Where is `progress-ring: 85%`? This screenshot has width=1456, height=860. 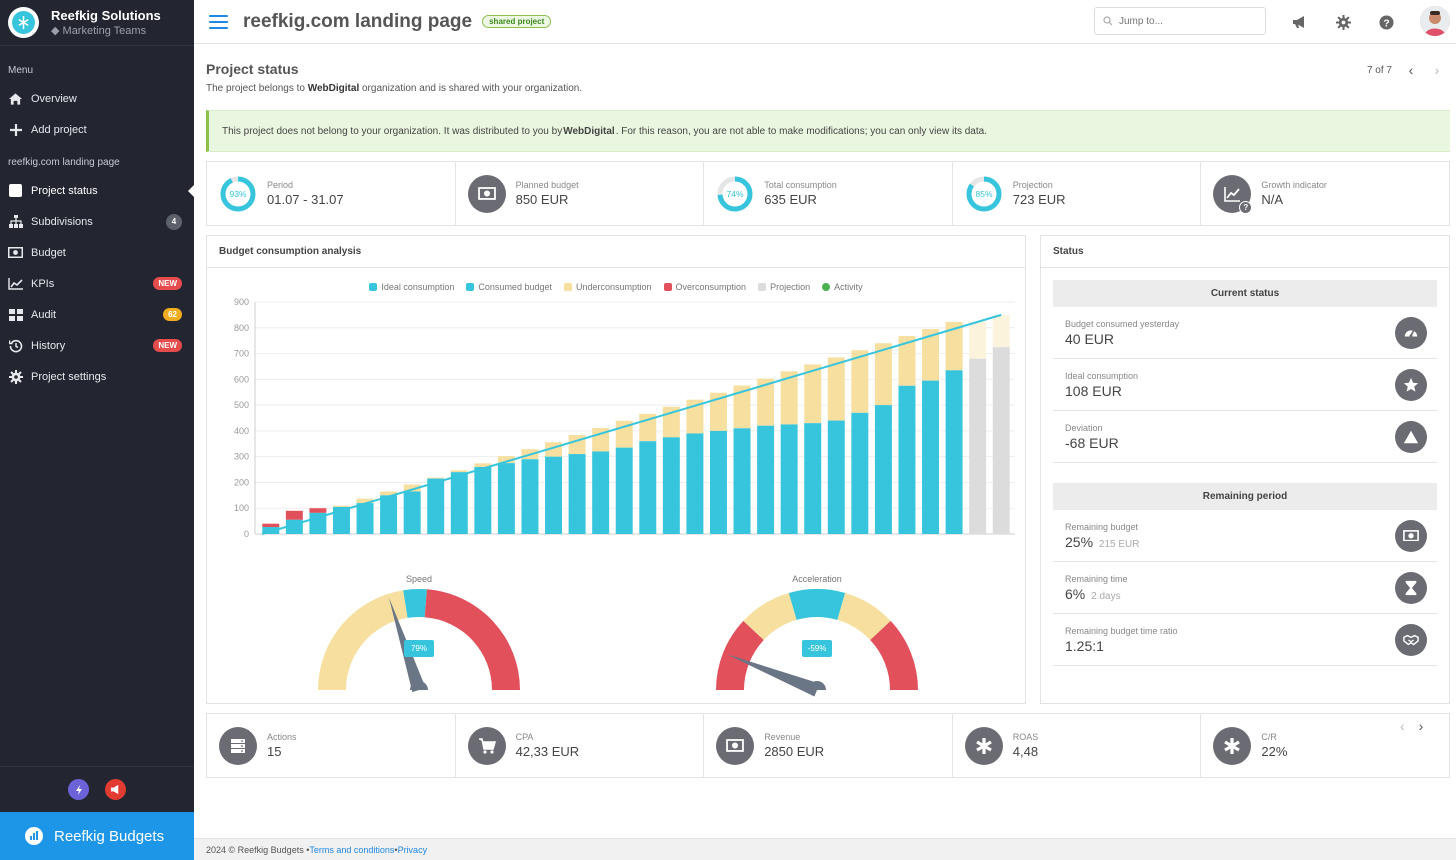
progress-ring: 85% is located at coordinates (984, 193).